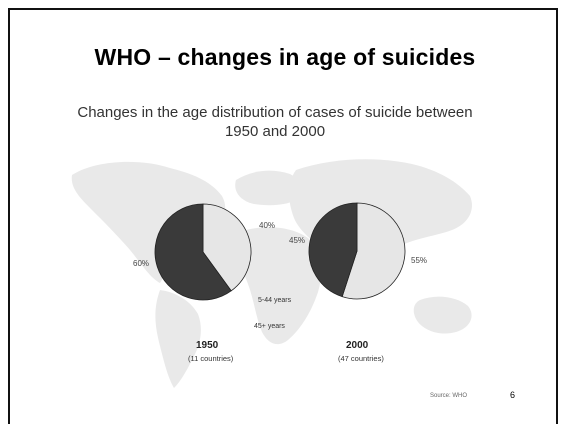 The width and height of the screenshot is (570, 424). What do you see at coordinates (207, 345) in the screenshot?
I see `pie-1950-year: 1950` at bounding box center [207, 345].